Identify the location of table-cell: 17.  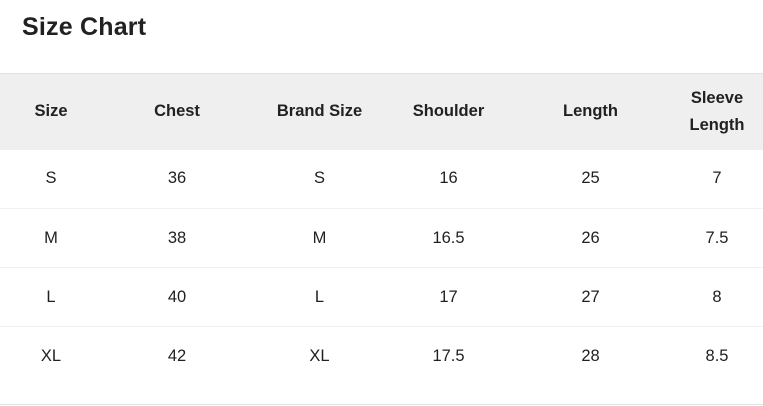
(448, 297).